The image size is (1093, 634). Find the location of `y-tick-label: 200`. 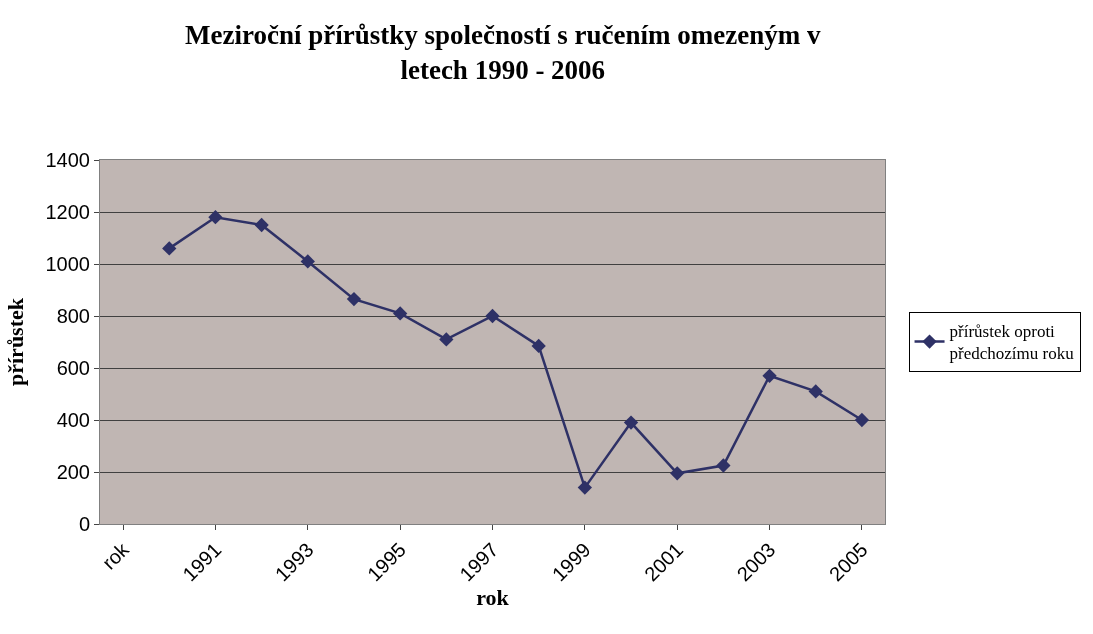

y-tick-label: 200 is located at coordinates (73, 472).